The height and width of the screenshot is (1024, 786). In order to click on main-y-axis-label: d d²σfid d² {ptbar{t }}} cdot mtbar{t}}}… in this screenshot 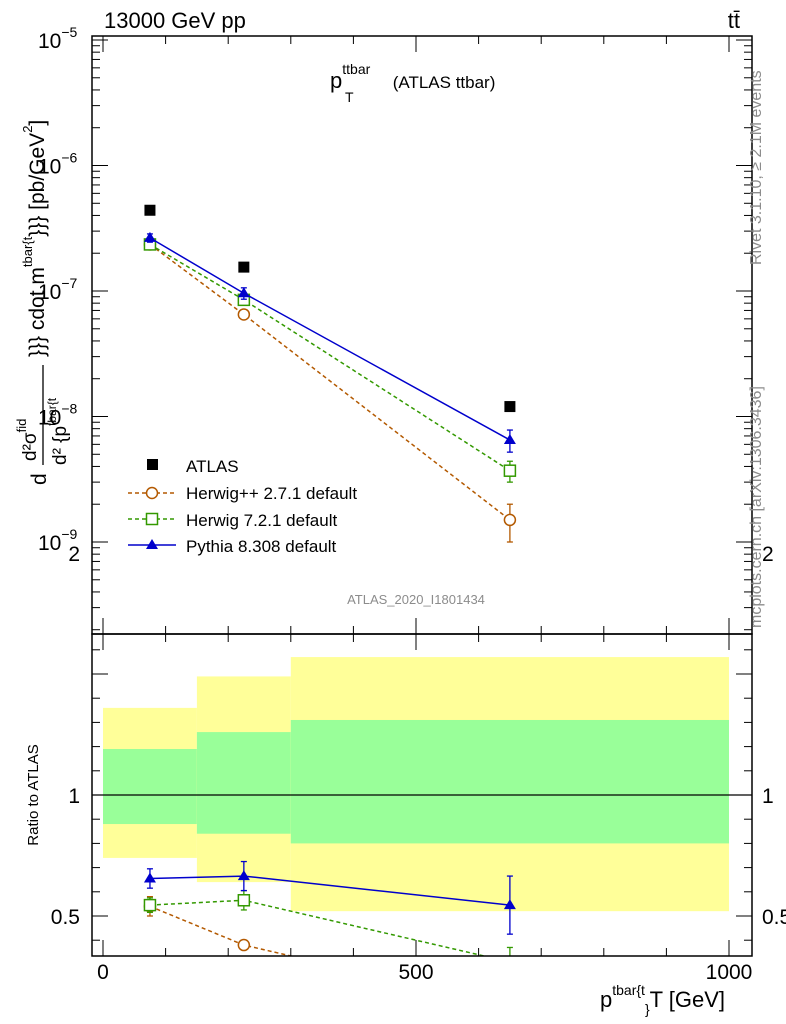, I will do `click(42, 302)`.